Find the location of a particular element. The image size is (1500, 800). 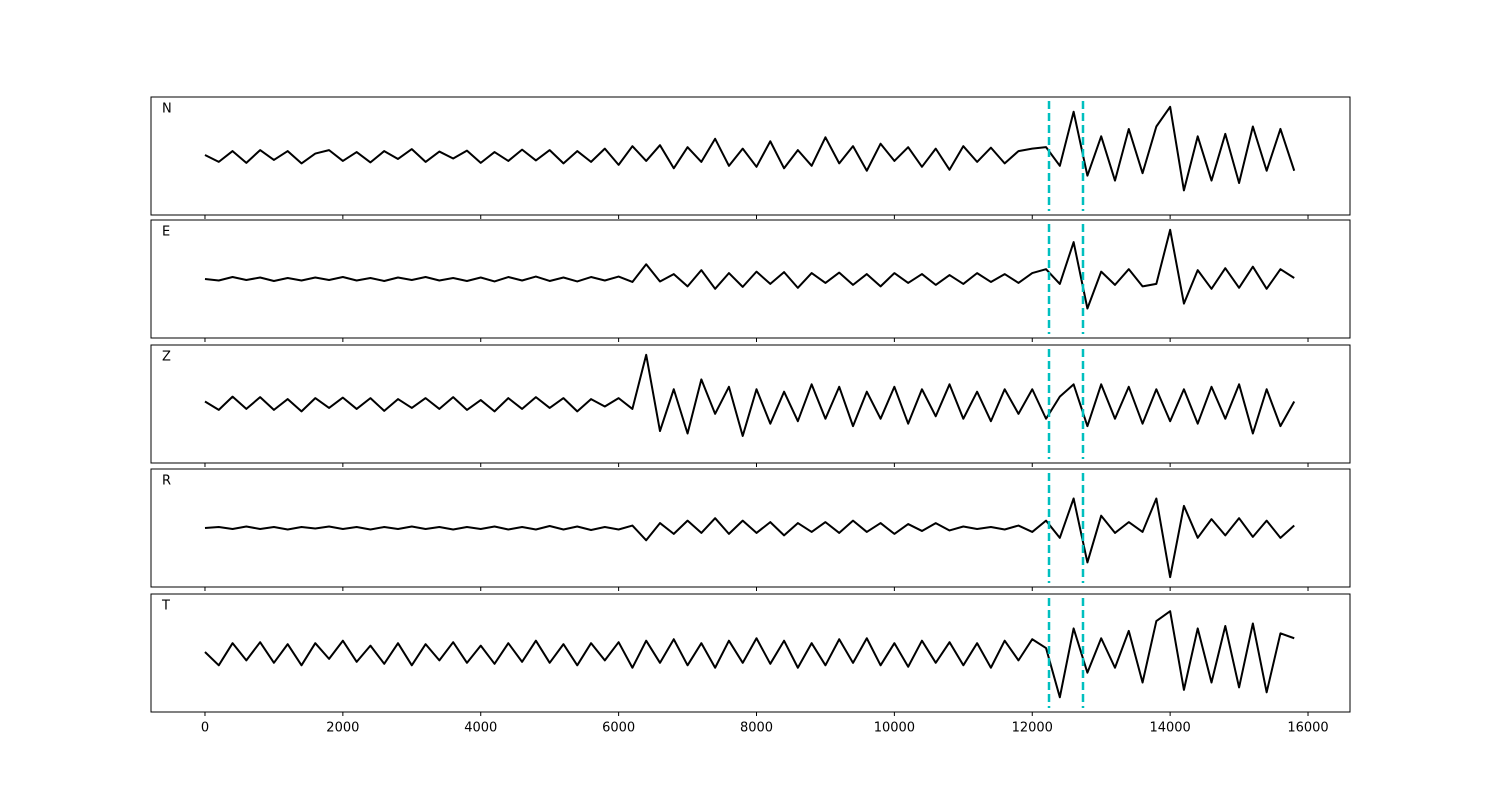

panel-label: Z is located at coordinates (166, 357).